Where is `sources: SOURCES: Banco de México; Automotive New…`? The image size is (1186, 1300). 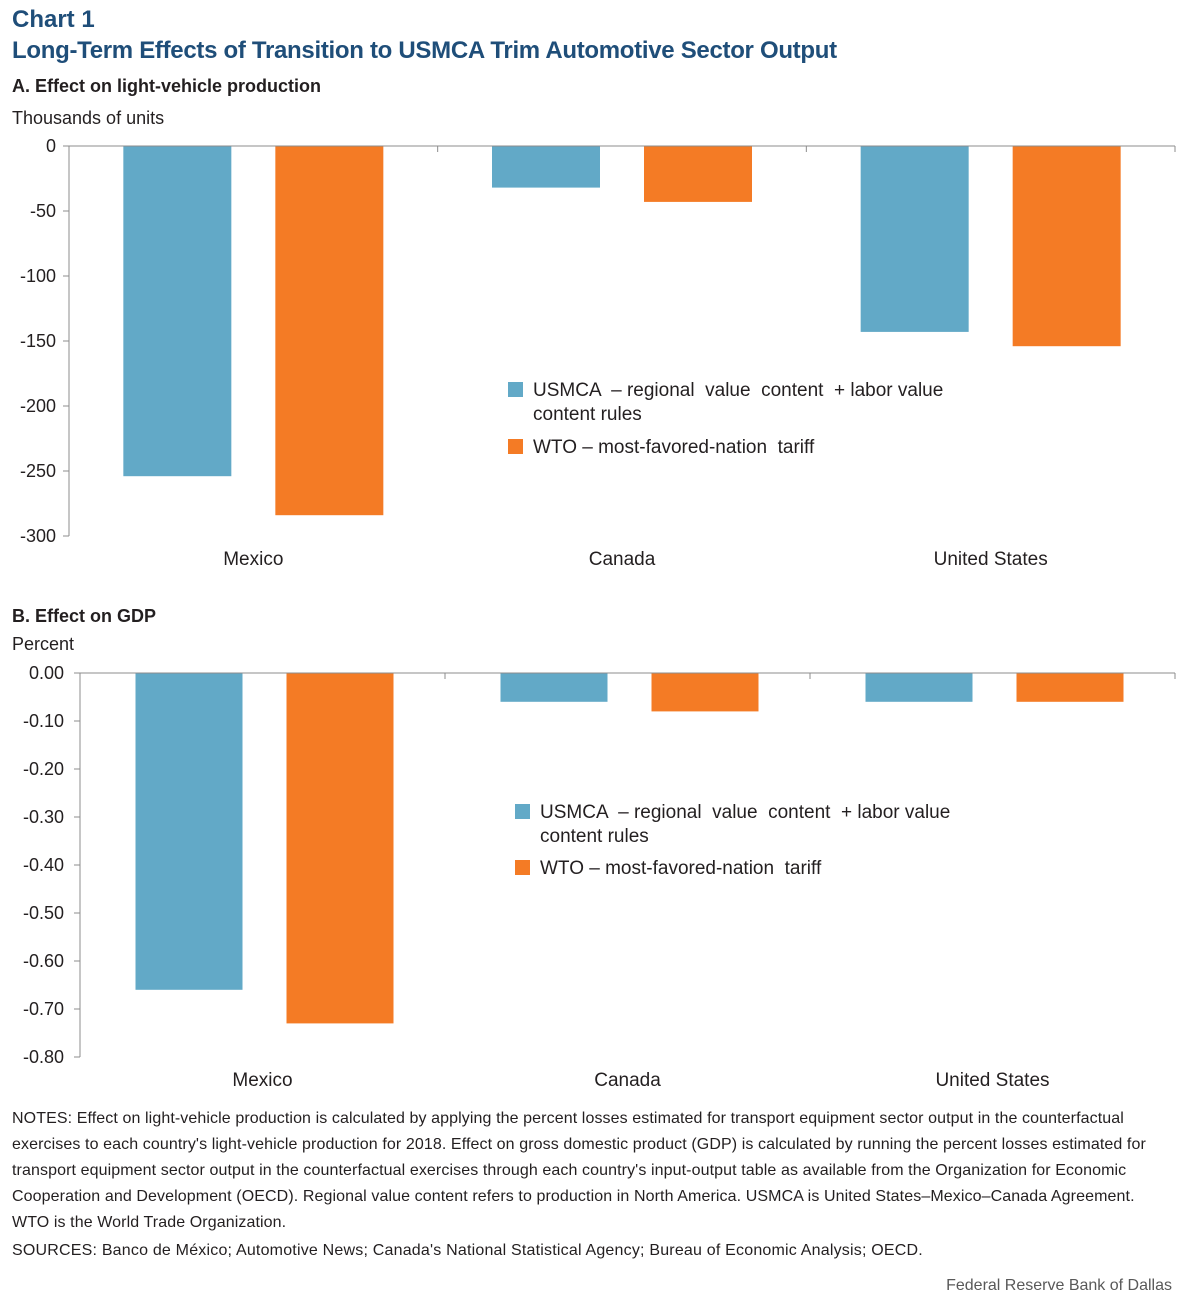 sources: SOURCES: Banco de México; Automotive New… is located at coordinates (467, 1250).